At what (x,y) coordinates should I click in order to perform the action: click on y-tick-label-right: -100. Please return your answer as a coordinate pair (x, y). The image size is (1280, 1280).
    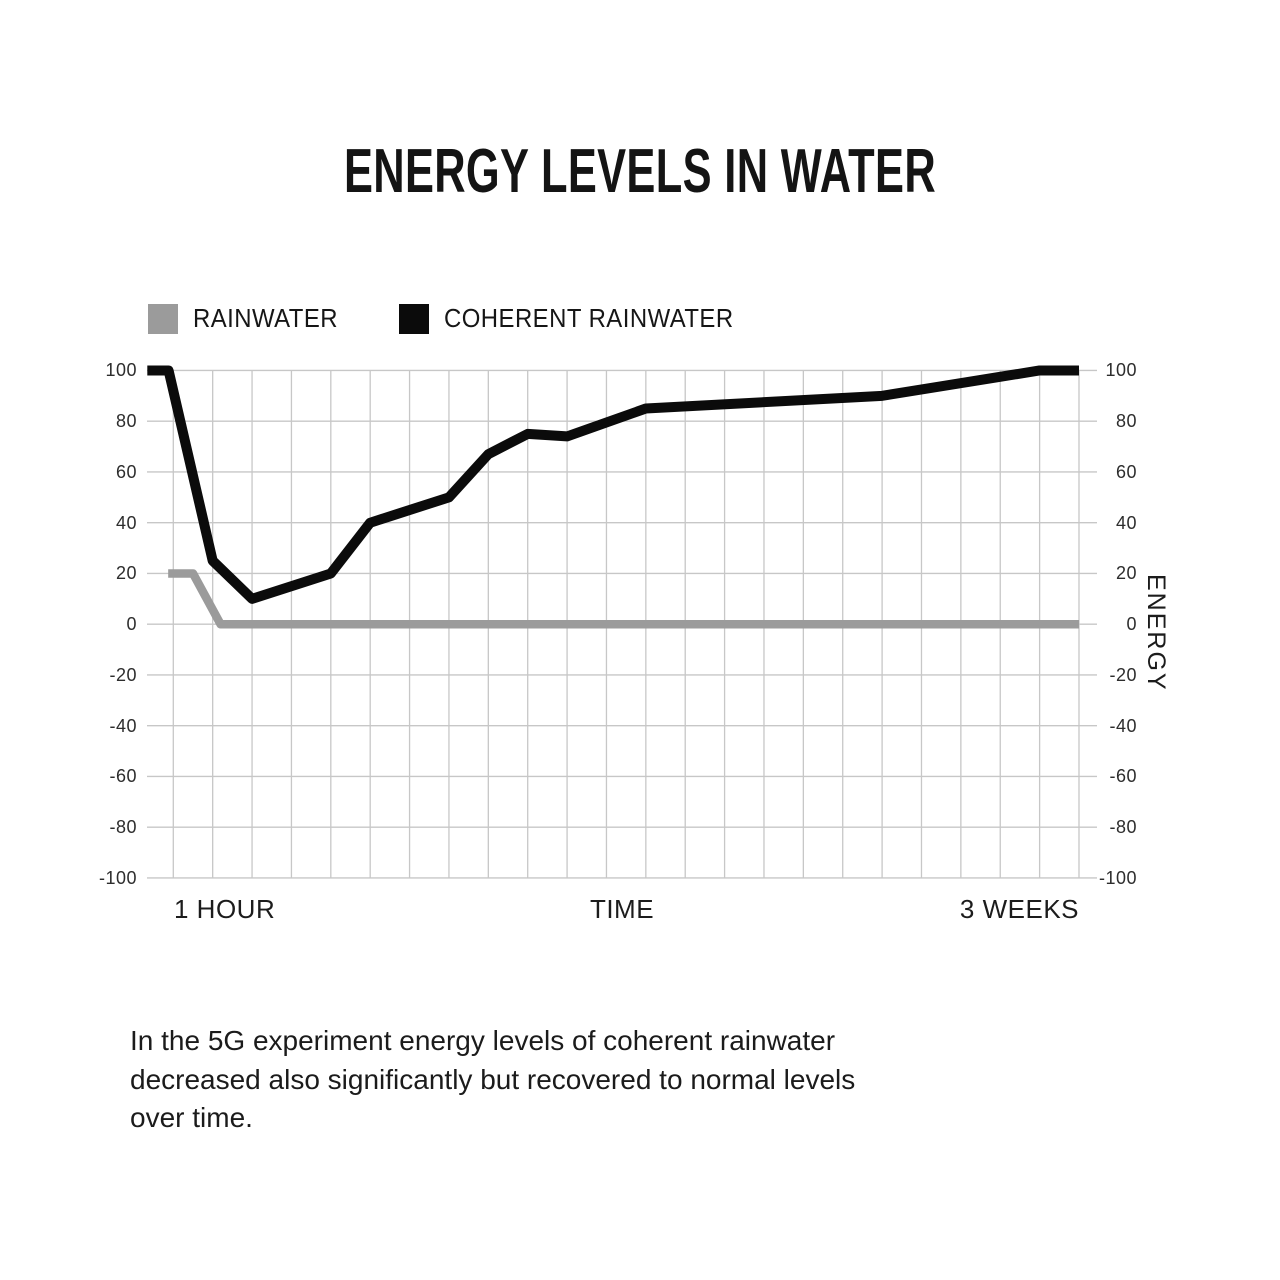
    Looking at the image, I should click on (1118, 877).